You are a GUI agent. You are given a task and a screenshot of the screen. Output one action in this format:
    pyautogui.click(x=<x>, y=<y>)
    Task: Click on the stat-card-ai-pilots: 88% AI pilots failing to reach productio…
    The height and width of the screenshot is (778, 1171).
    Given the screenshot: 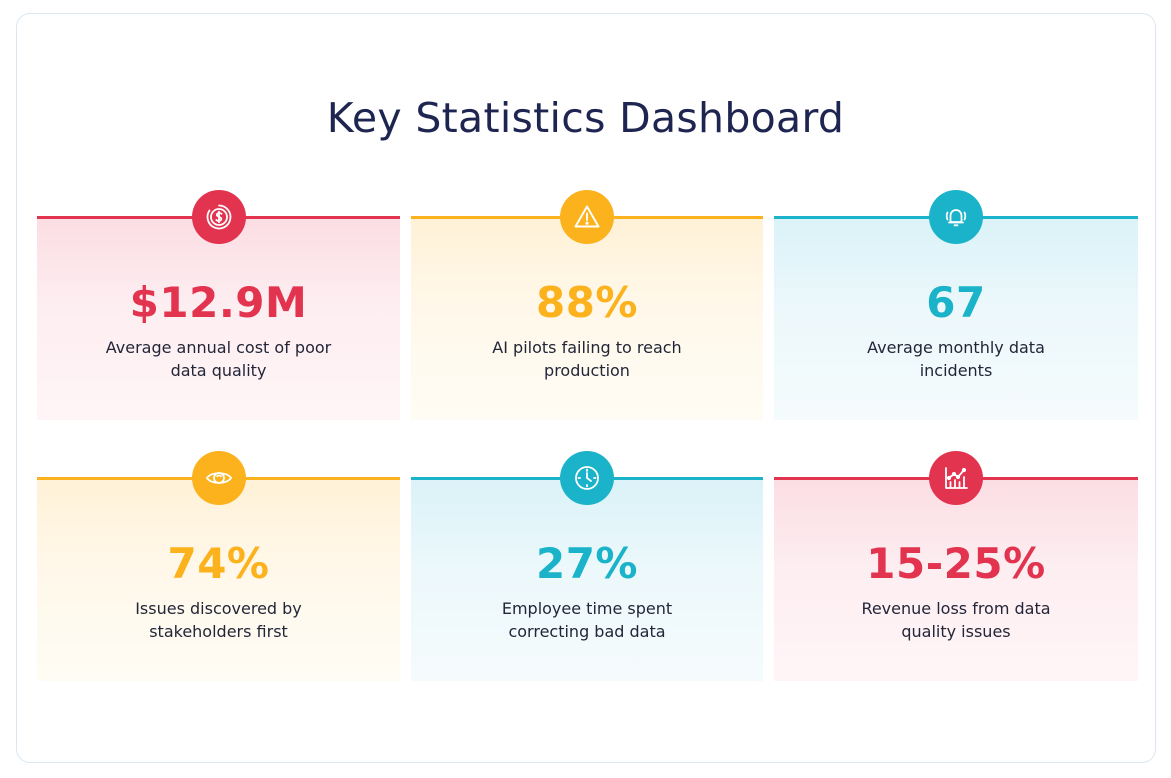 What is the action you would take?
    pyautogui.click(x=587, y=305)
    